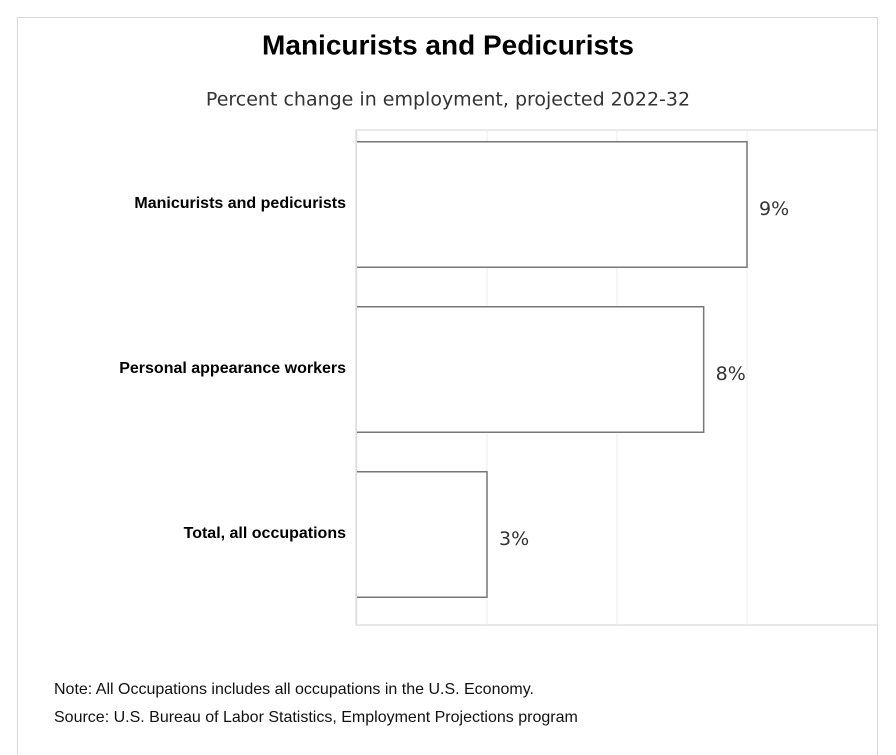  What do you see at coordinates (232, 368) in the screenshot?
I see `category-label: Personal appearance workers` at bounding box center [232, 368].